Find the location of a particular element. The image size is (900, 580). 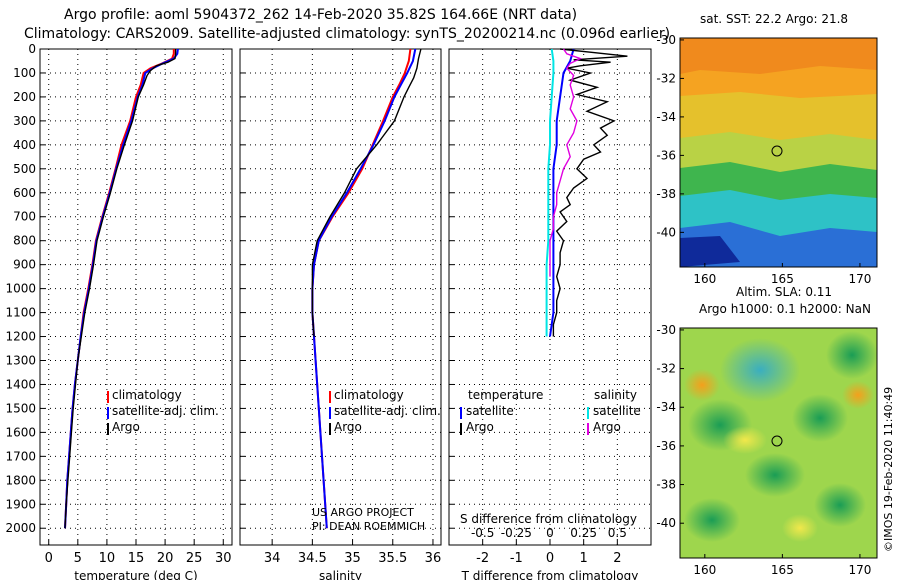

depth-tick-label: 0 is located at coordinates (32, 49).